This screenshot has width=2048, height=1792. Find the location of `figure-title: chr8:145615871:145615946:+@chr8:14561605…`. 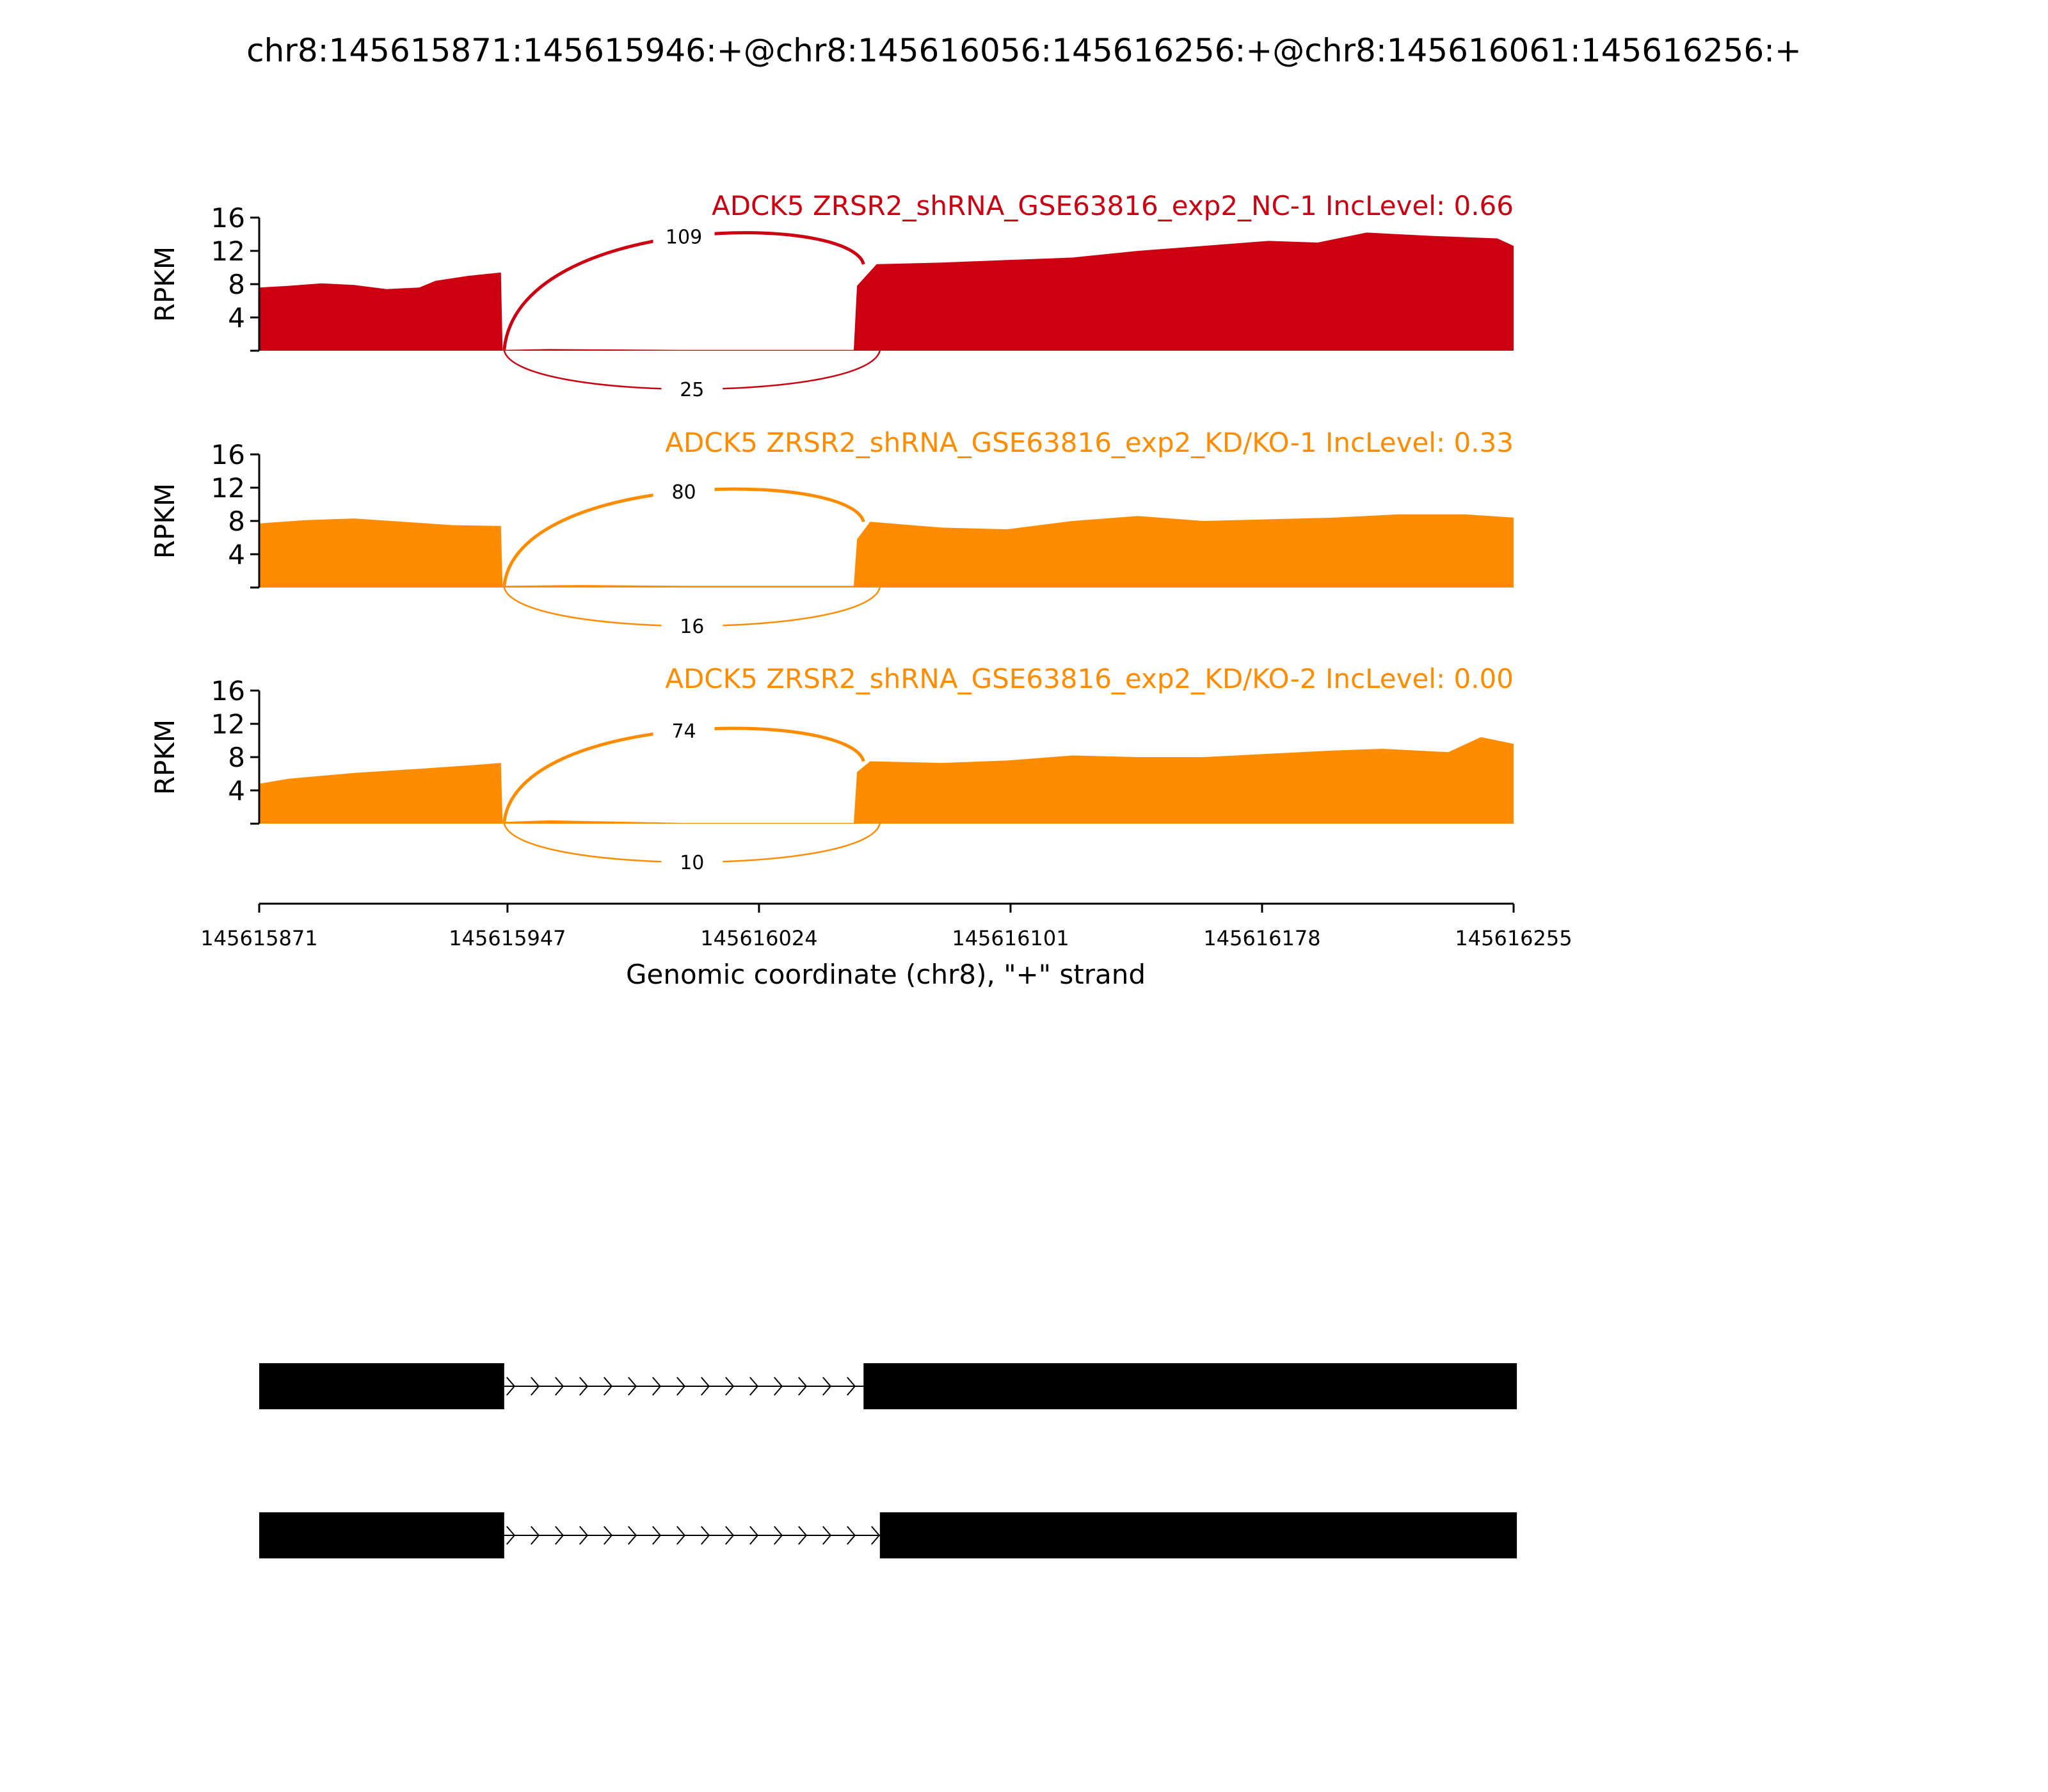

figure-title: chr8:145615871:145615946:+@chr8:14561605… is located at coordinates (1024, 50).